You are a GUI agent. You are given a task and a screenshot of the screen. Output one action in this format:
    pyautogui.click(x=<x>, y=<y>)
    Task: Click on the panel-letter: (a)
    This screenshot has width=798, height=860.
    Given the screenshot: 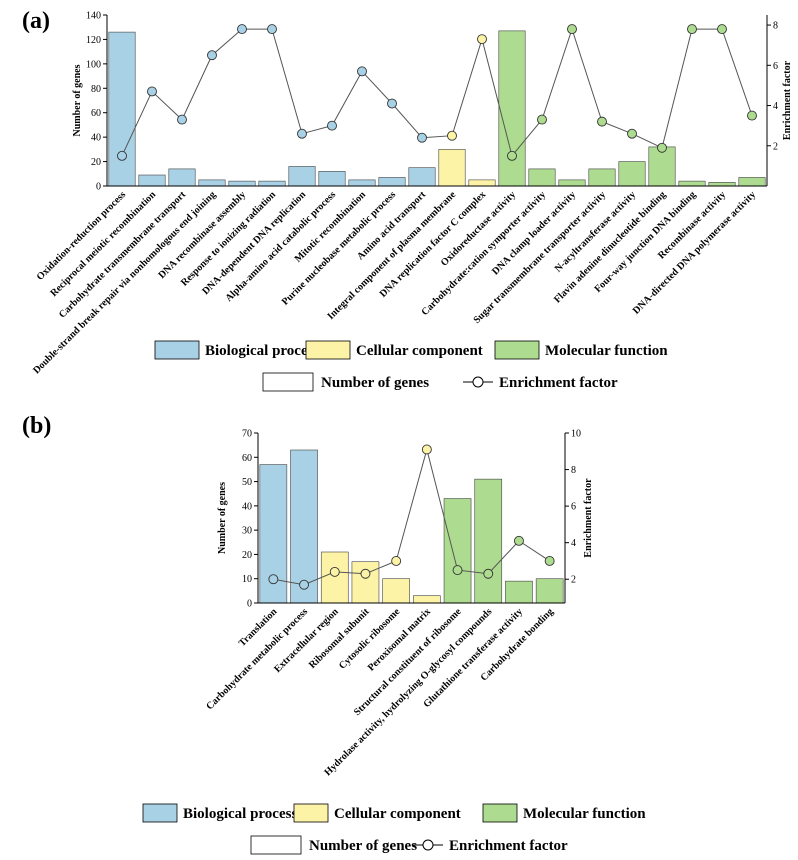 What is the action you would take?
    pyautogui.click(x=36, y=21)
    